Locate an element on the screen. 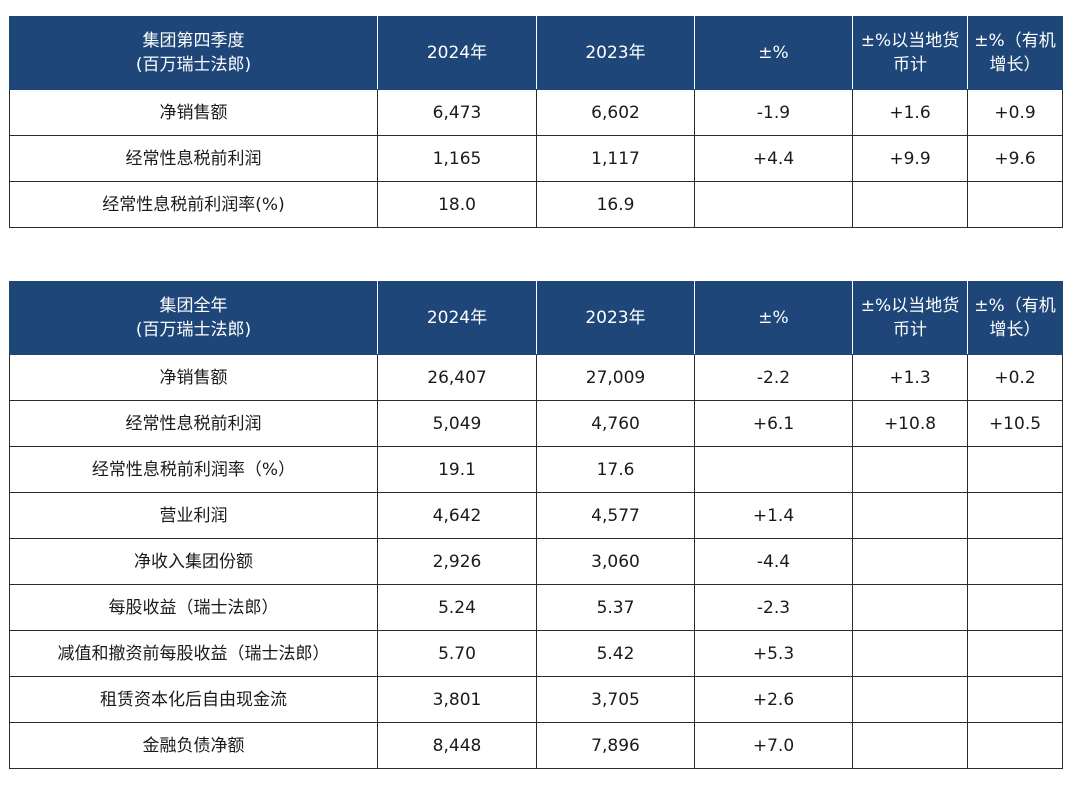  value-pct: +1.4 is located at coordinates (773, 515).